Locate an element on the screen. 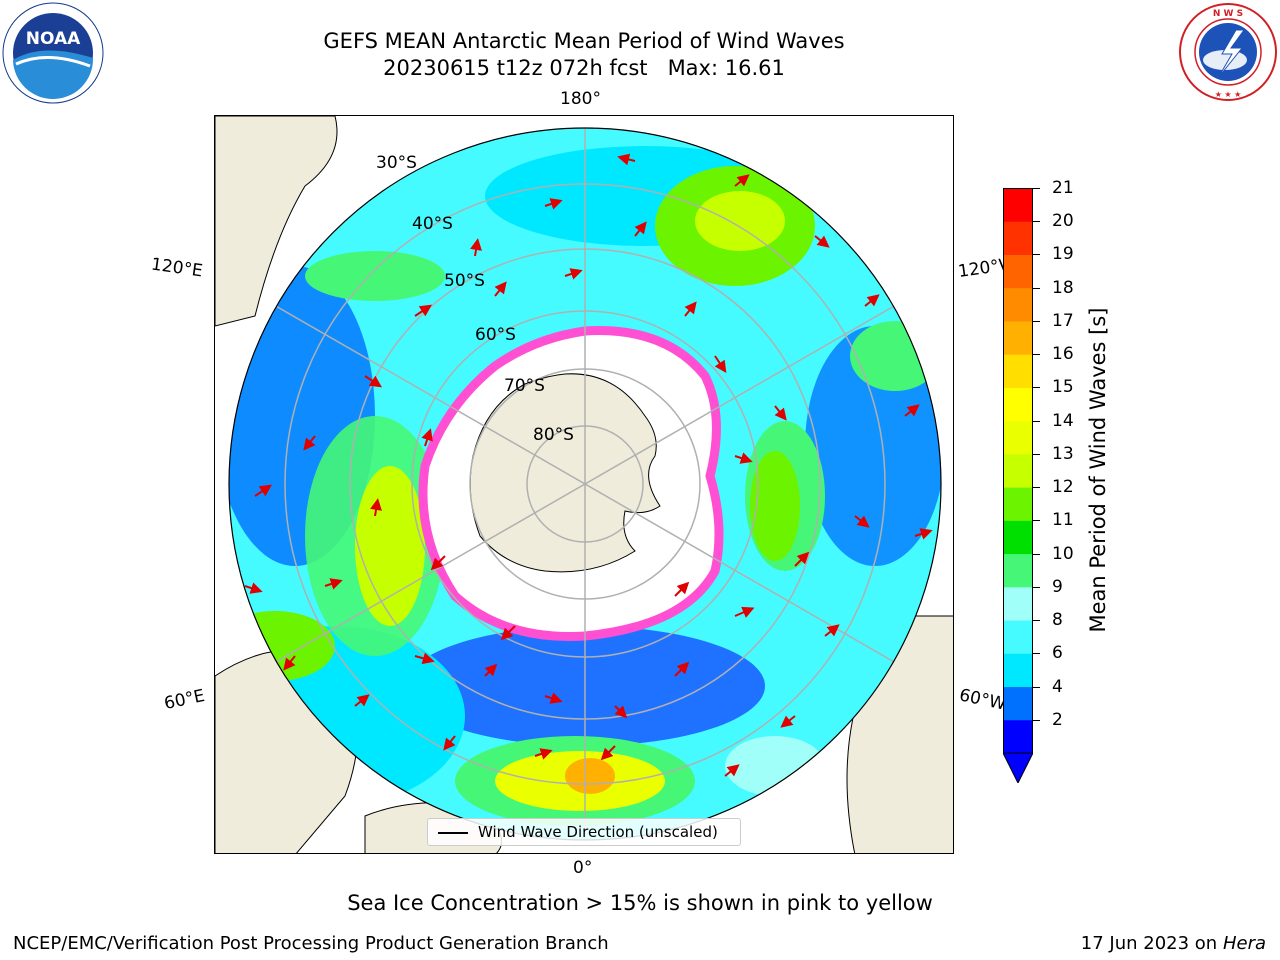 Image resolution: width=1280 pixels, height=960 pixels. colorbar-tick-label: 13 is located at coordinates (1063, 453).